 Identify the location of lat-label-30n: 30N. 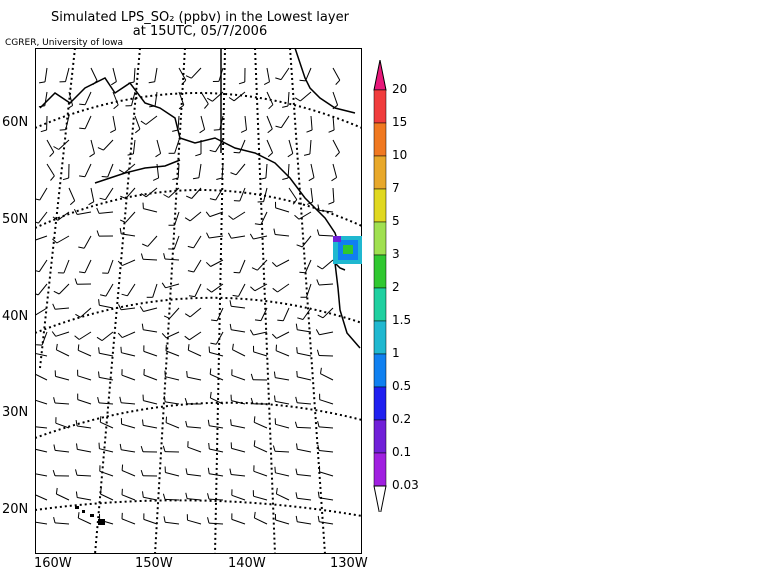
(15, 412).